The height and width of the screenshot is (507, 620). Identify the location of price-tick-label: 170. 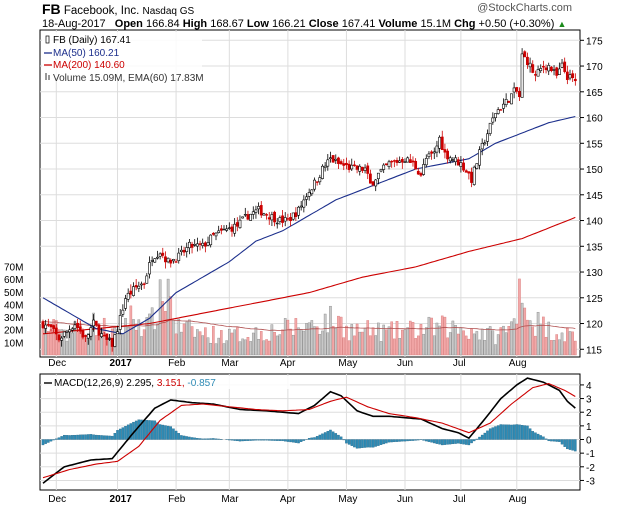
(594, 67).